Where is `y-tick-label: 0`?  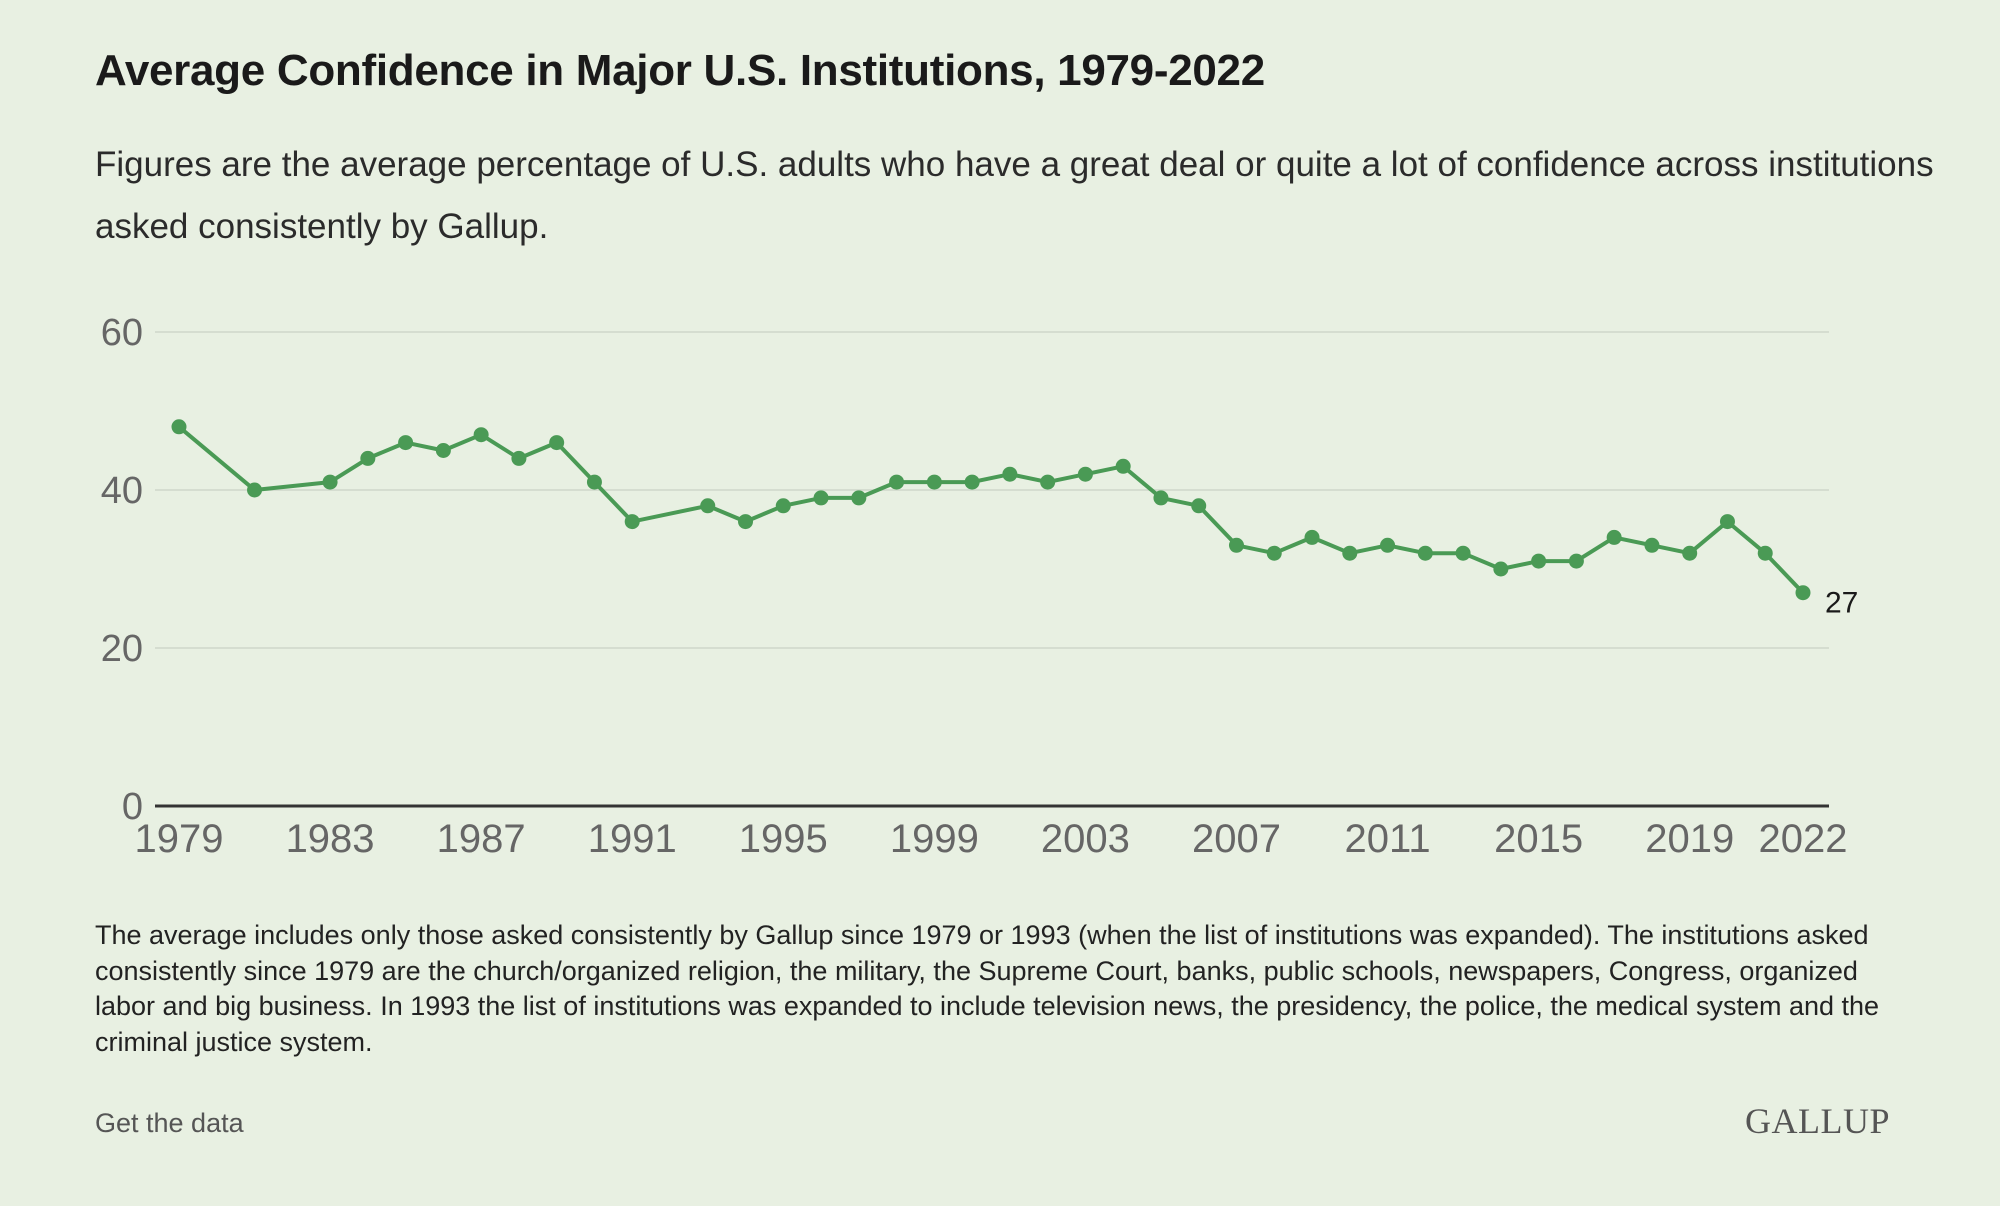
y-tick-label: 0 is located at coordinates (132, 807).